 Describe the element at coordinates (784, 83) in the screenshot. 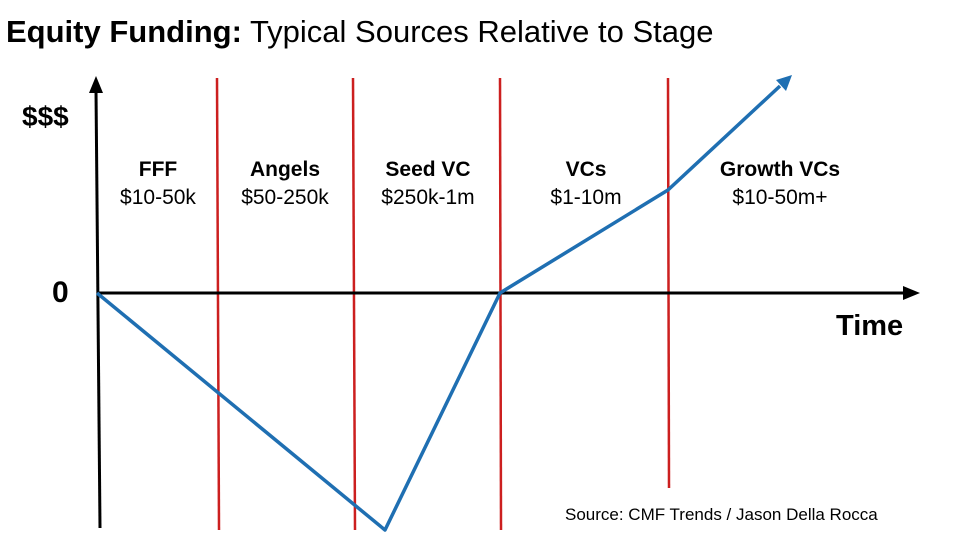

I see `curve-arrowhead` at that location.